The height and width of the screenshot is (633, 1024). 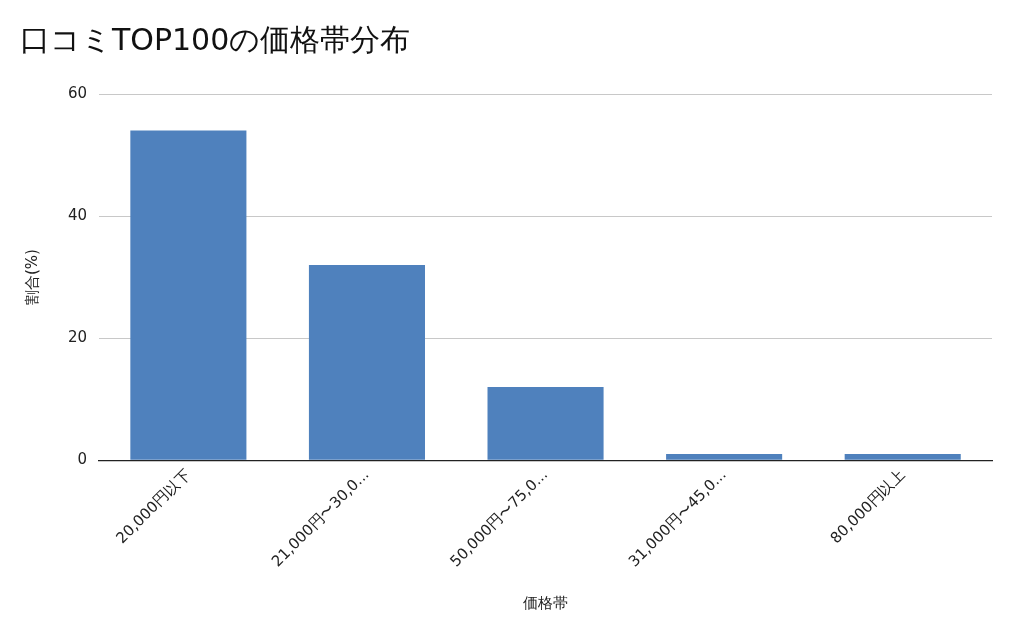 I want to click on chart-title: 口コミTOP100の価格帯分布, so click(x=215, y=39).